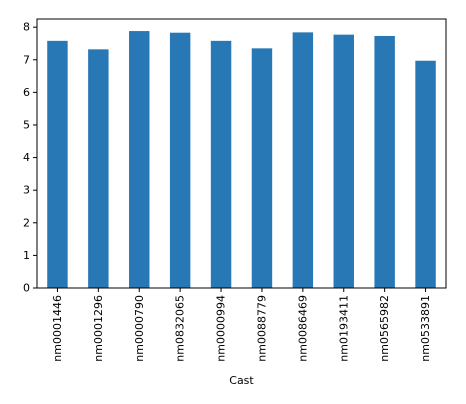  What do you see at coordinates (26, 27) in the screenshot?
I see `y-tick-label: 8` at bounding box center [26, 27].